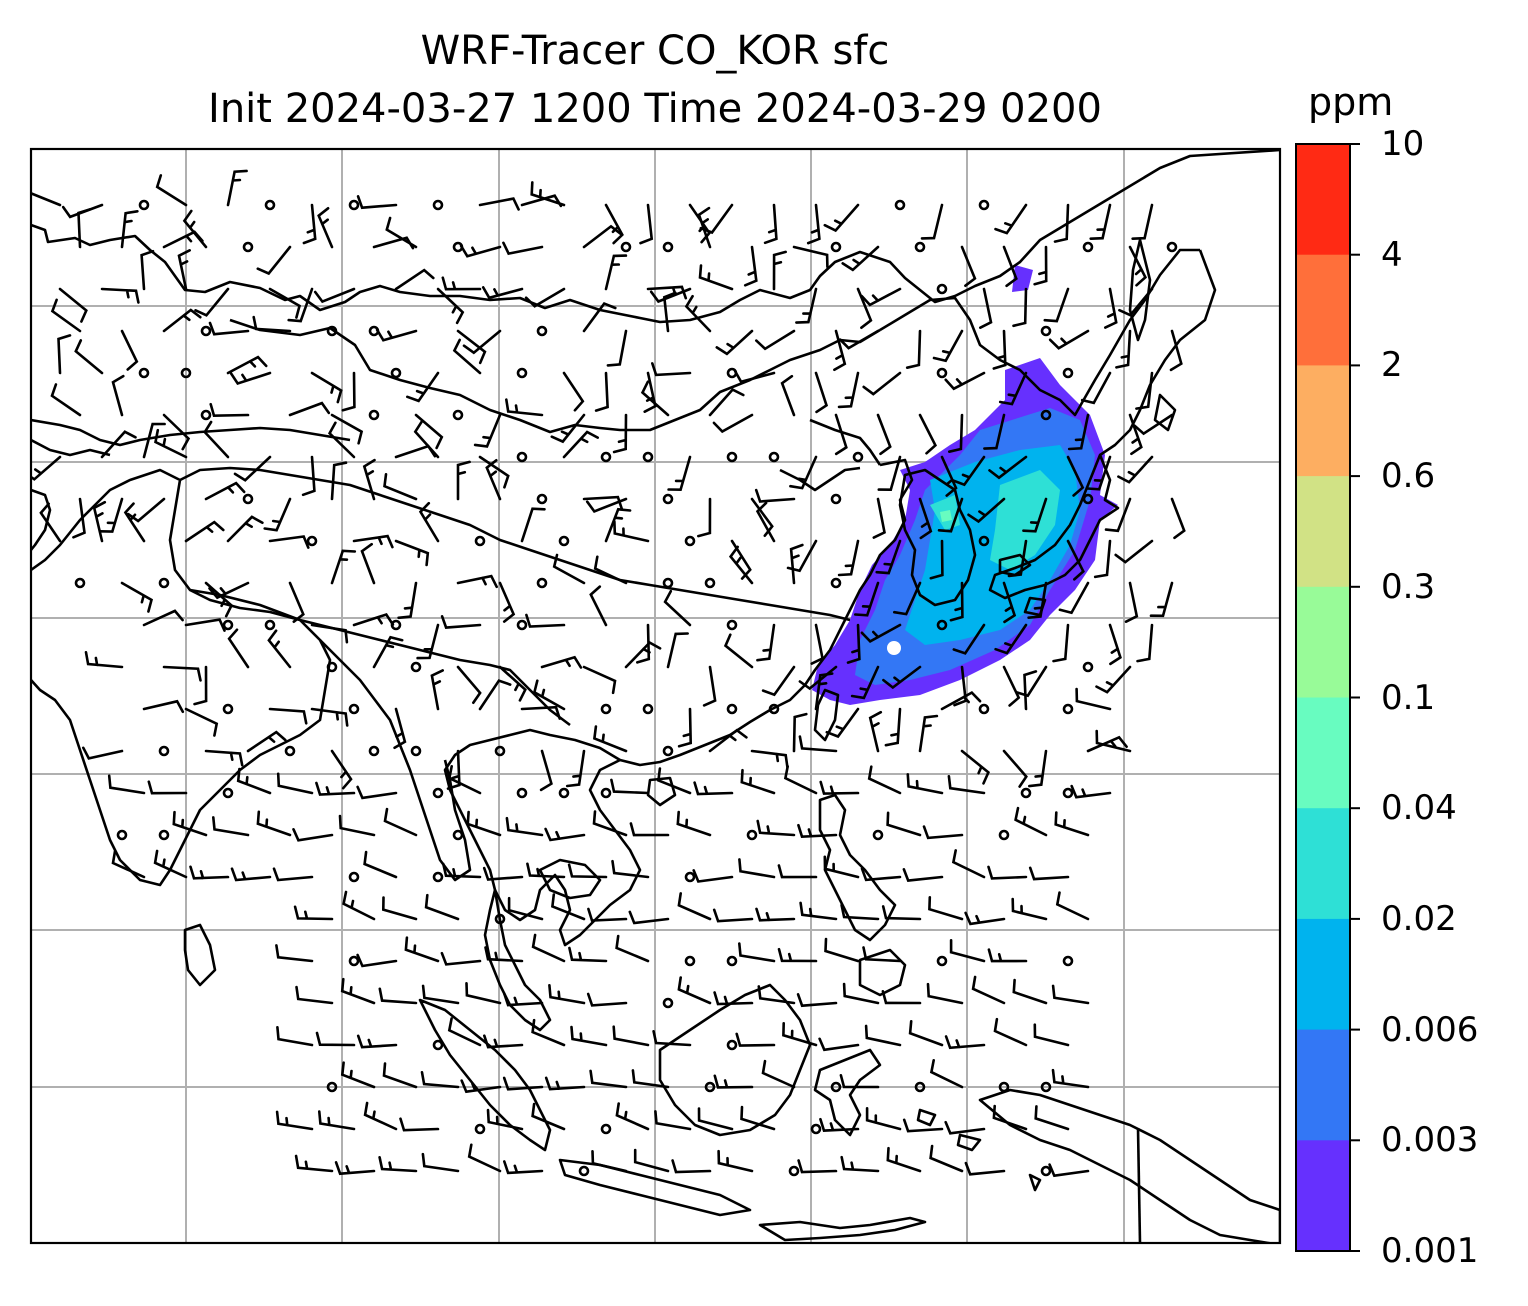 The height and width of the screenshot is (1306, 1528). Describe the element at coordinates (1408, 697) in the screenshot. I see `colorbar-tick-label: 0.1` at that location.